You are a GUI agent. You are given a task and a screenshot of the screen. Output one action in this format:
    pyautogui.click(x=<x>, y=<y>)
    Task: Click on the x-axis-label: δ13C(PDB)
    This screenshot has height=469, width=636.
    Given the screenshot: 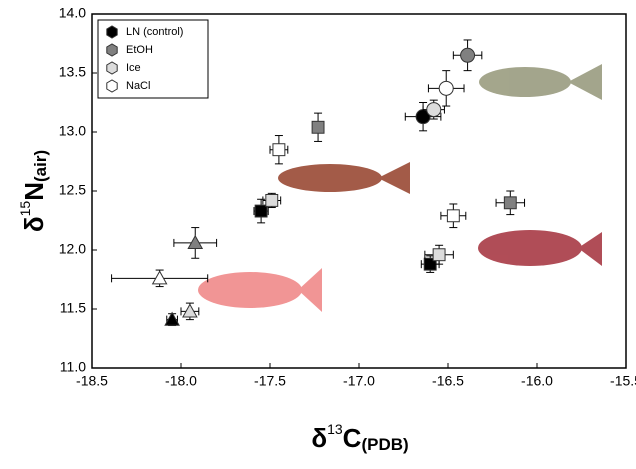 What is the action you would take?
    pyautogui.click(x=359, y=438)
    